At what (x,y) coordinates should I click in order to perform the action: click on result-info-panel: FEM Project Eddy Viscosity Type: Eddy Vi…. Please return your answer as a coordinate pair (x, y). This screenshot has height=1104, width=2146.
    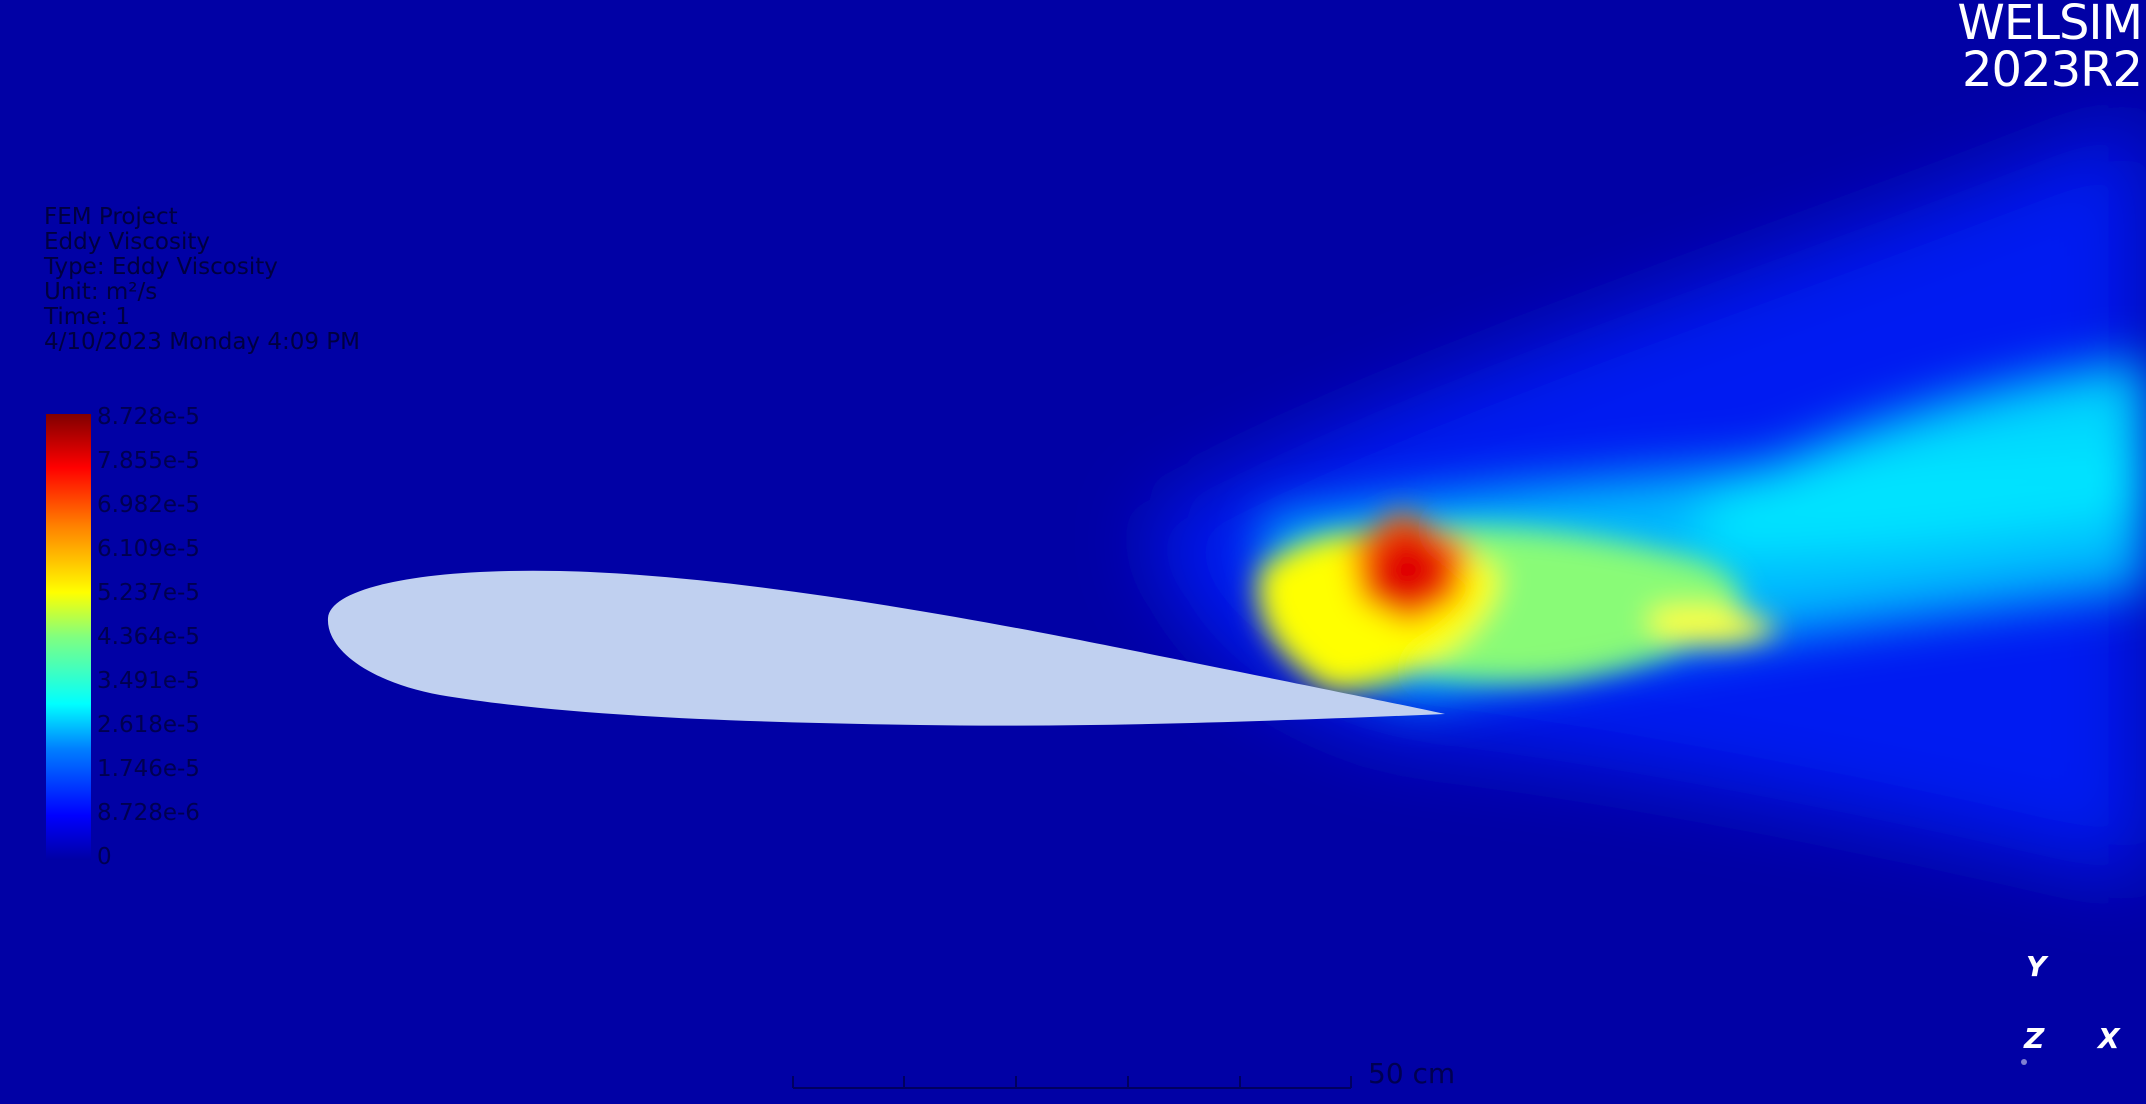
    Looking at the image, I should click on (202, 280).